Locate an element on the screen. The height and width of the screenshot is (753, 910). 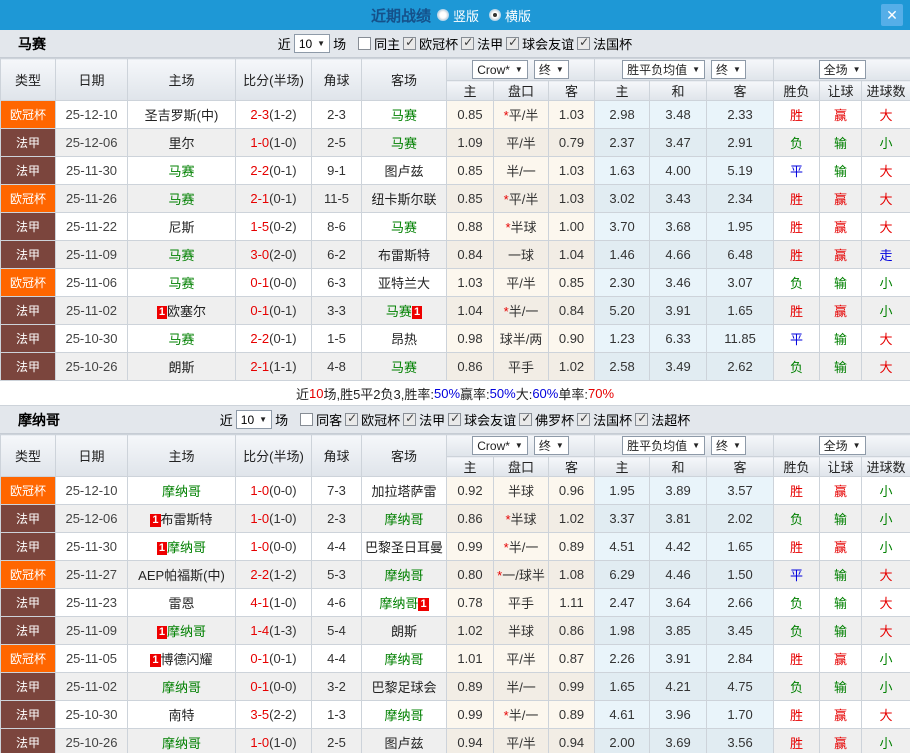
euro-draw-odds: 3.47 is located at coordinates (678, 142).